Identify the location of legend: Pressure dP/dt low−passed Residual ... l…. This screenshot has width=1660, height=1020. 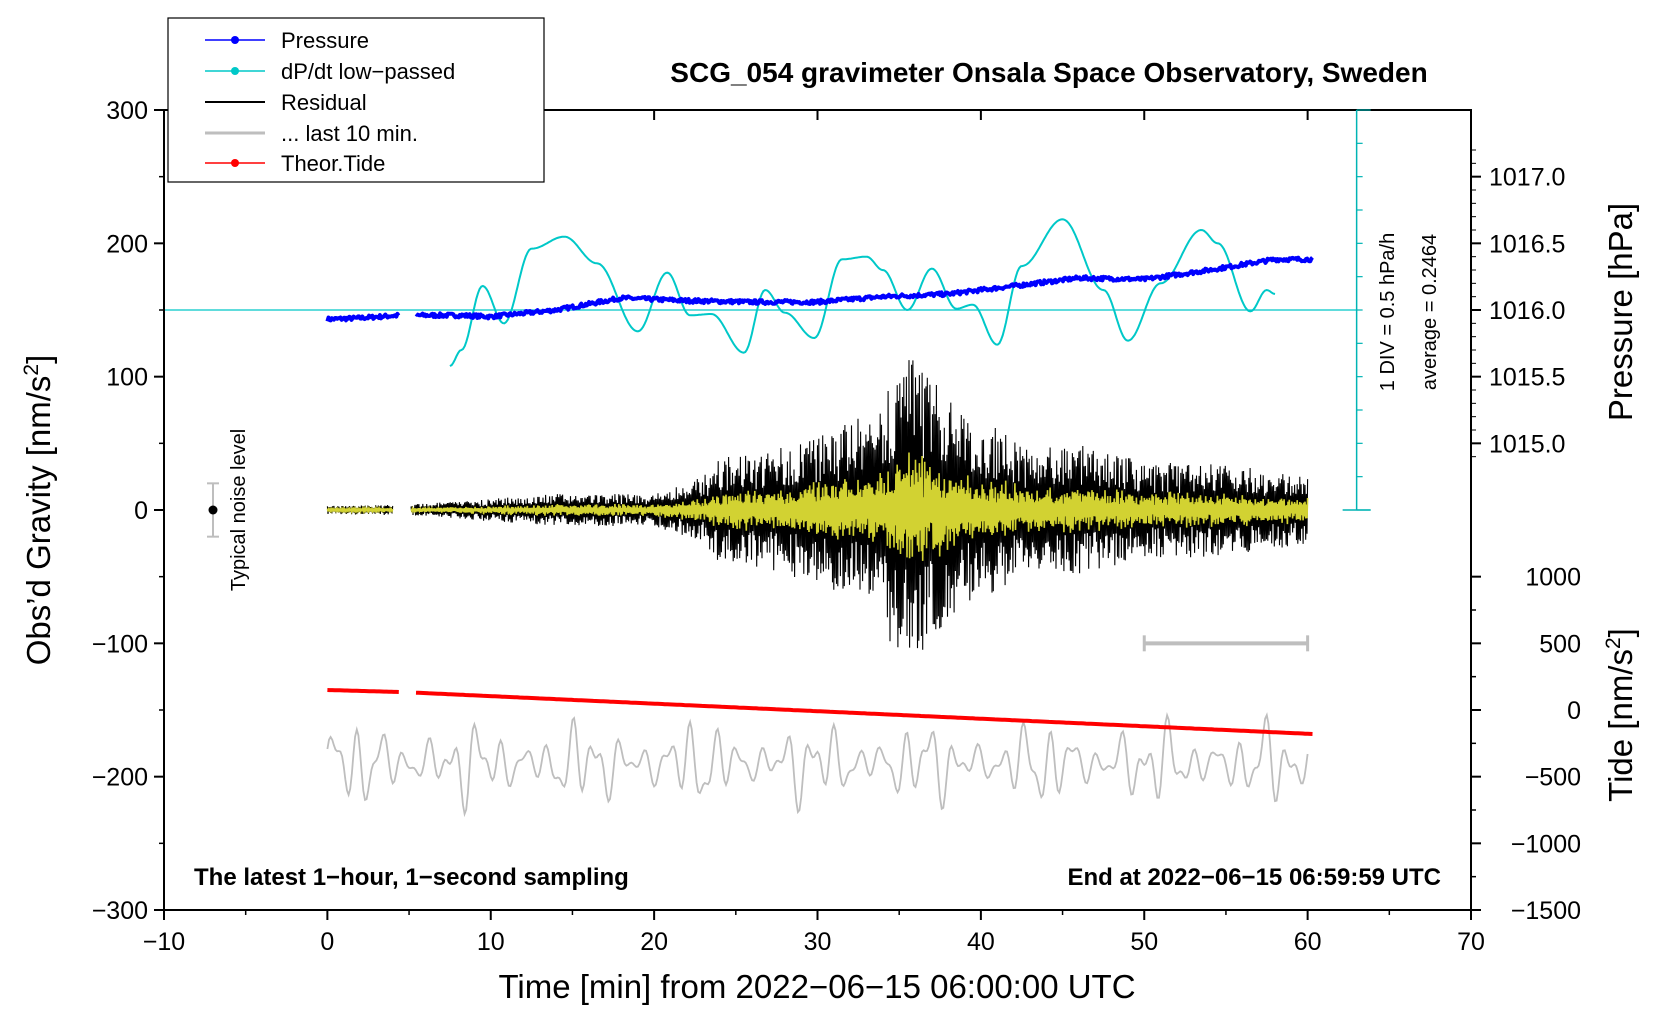
(356, 100).